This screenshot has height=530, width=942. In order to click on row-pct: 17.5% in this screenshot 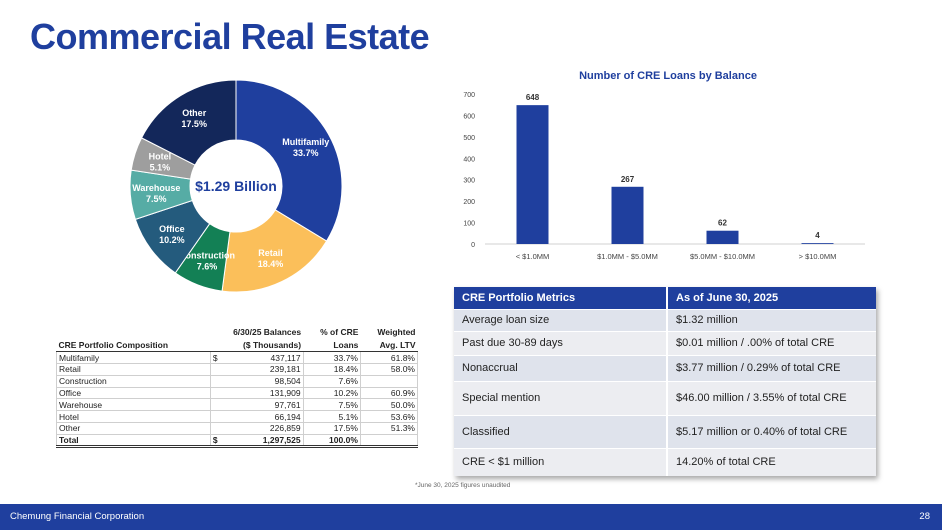, I will do `click(331, 428)`.